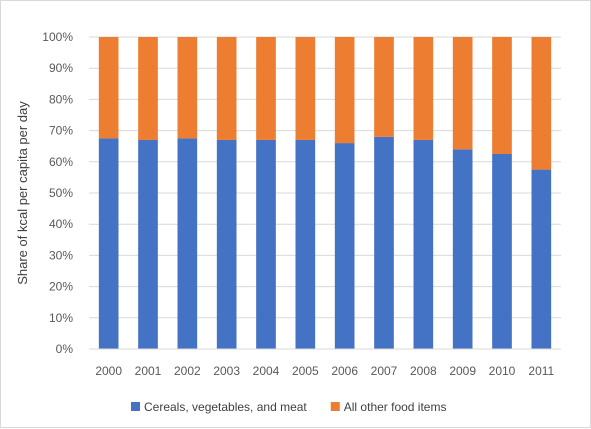 The image size is (591, 429). I want to click on bar-segment-cereals-vegetables-meat-2009, so click(462, 249).